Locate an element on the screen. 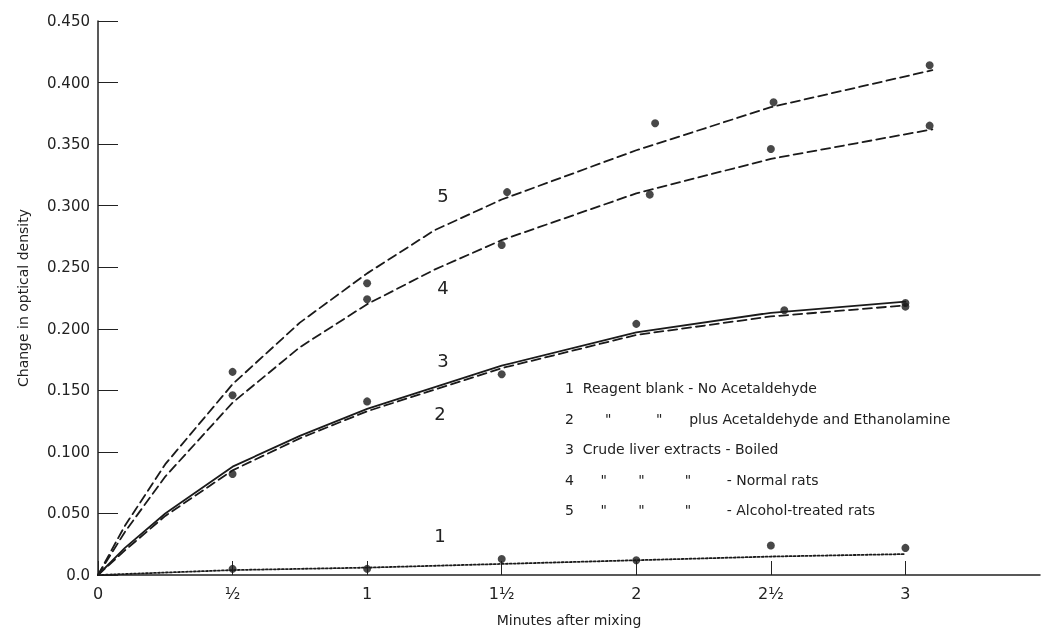 The width and height of the screenshot is (1049, 633). annotation: 1 Reagent blank - No Acetaldehyde is located at coordinates (691, 388).